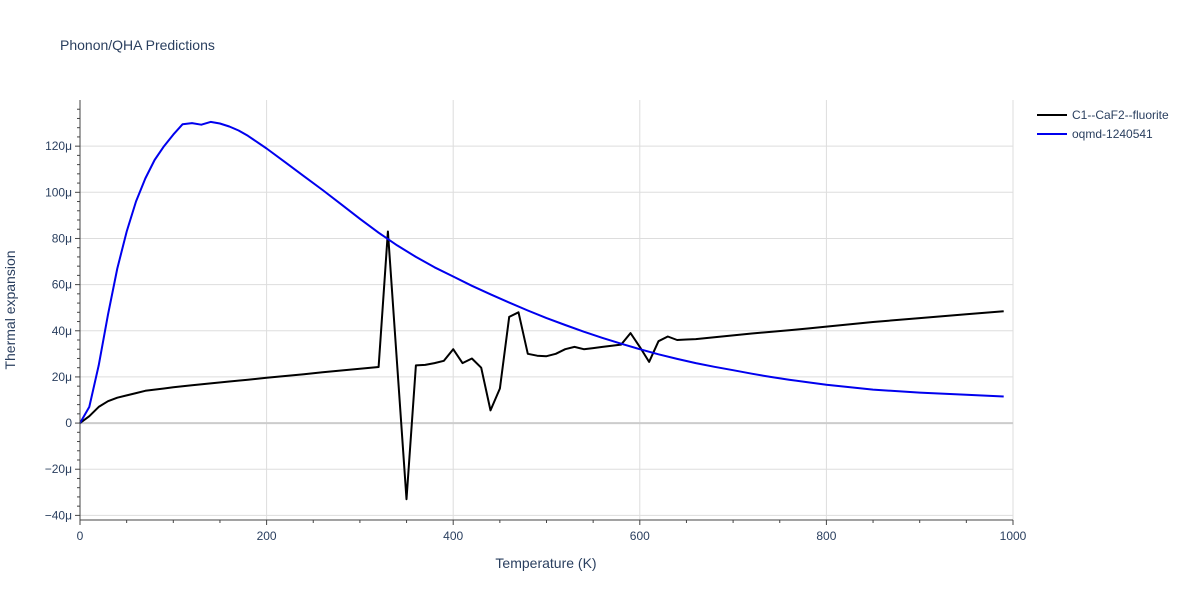  What do you see at coordinates (1013, 536) in the screenshot?
I see `x-tick-label: 1000` at bounding box center [1013, 536].